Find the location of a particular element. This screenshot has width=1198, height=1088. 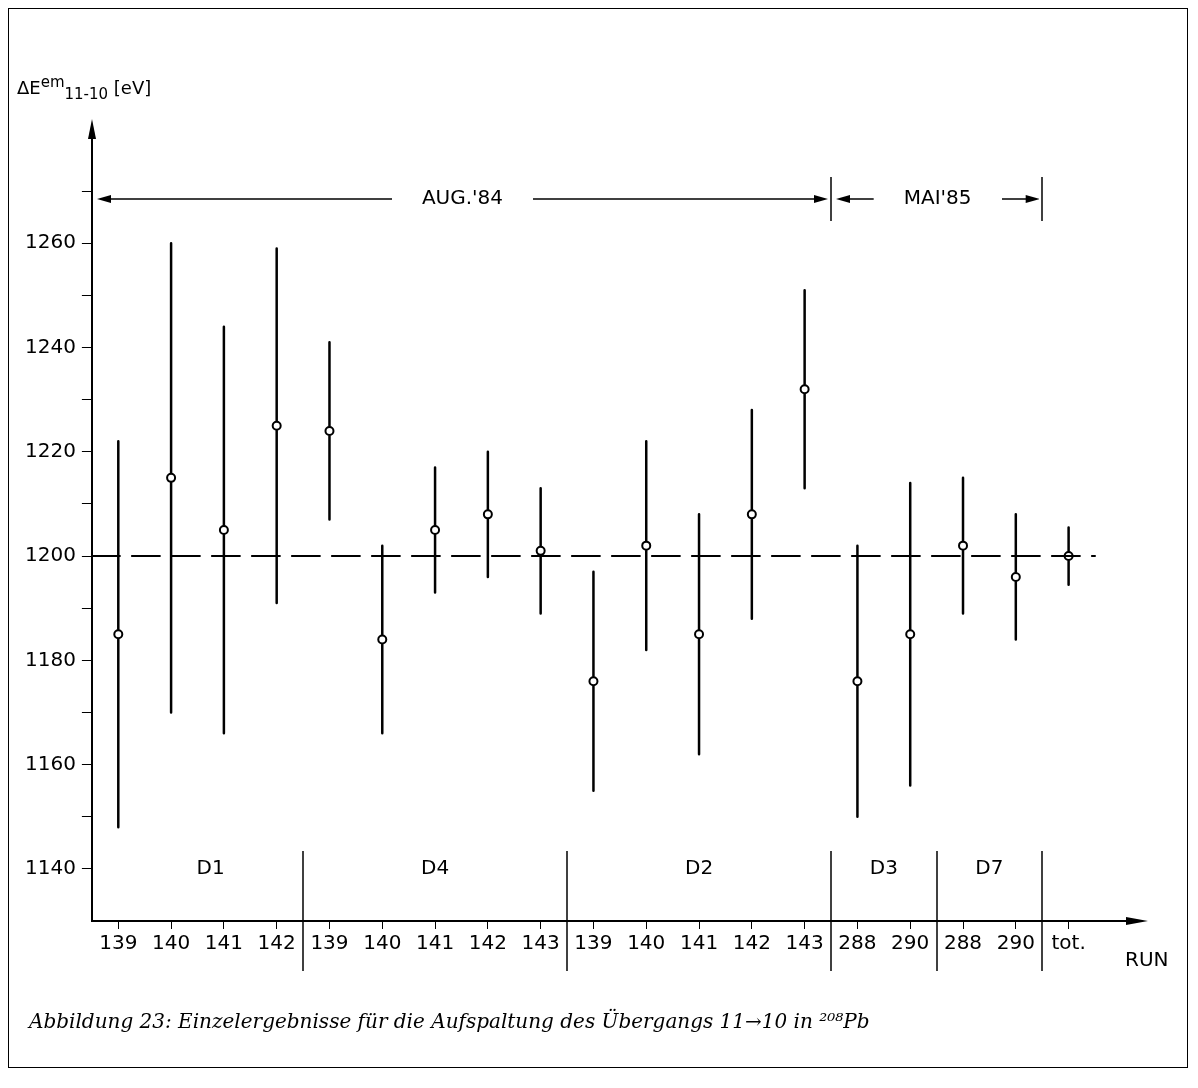

y-tick-label: 1160 is located at coordinates (50, 762).